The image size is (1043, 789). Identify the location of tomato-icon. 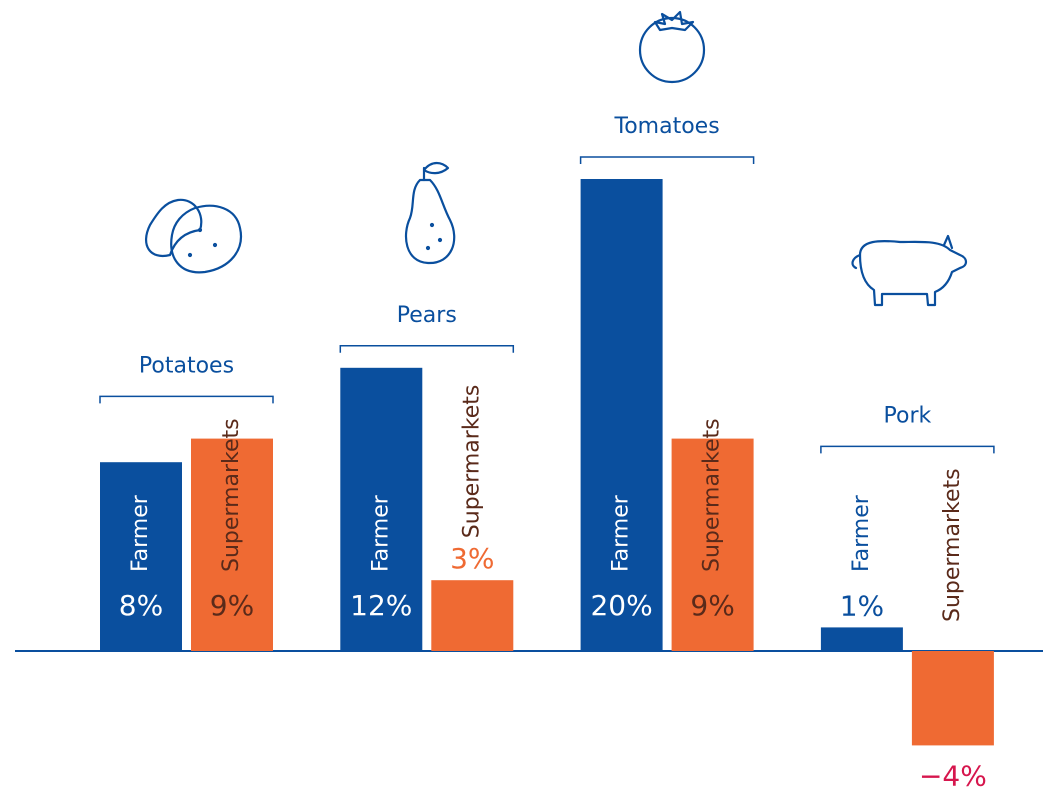
(672, 47).